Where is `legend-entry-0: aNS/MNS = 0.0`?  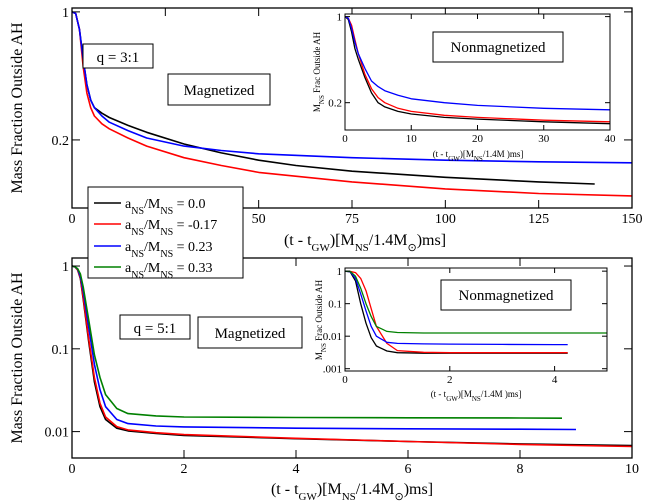 legend-entry-0: aNS/MNS = 0.0 is located at coordinates (150, 207).